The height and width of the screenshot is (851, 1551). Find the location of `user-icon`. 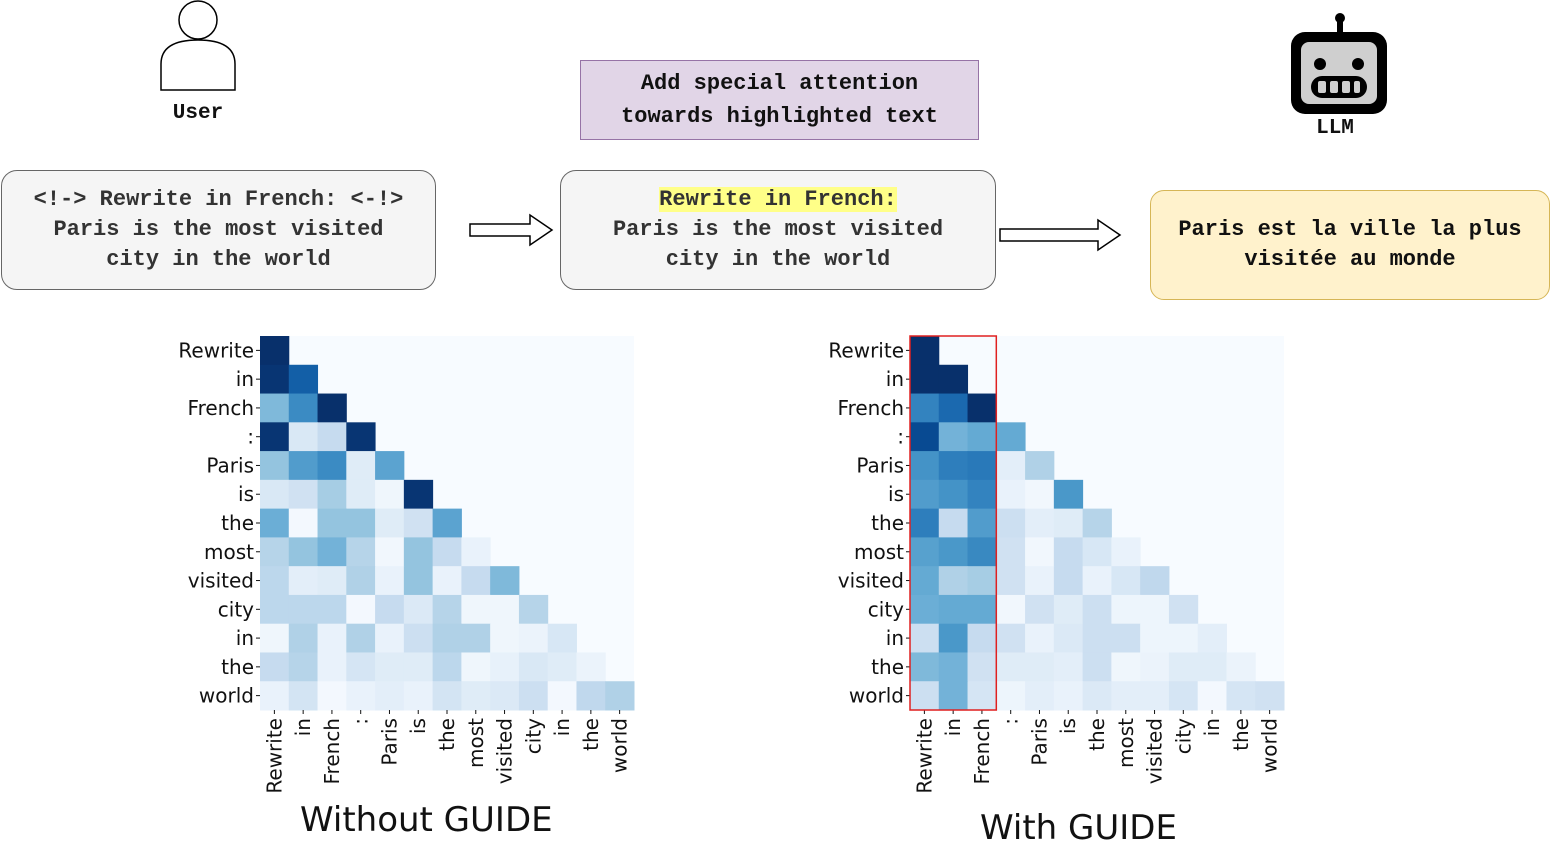

user-icon is located at coordinates (198, 45).